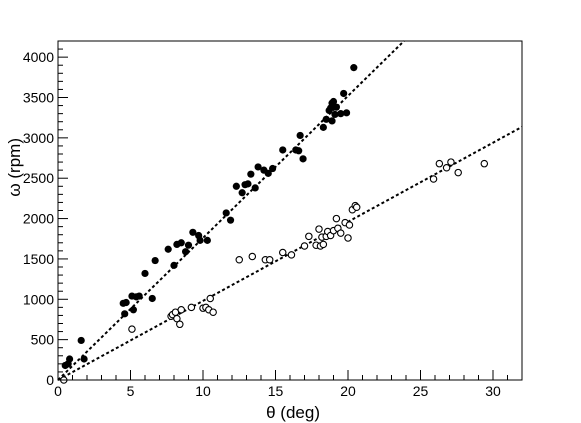 The image size is (581, 423). What do you see at coordinates (38, 98) in the screenshot?
I see `y-tick-label: 3500` at bounding box center [38, 98].